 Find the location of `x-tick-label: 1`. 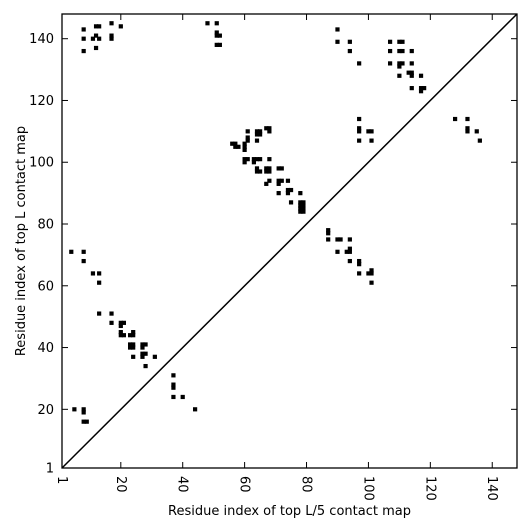

x-tick-label: 1 is located at coordinates (61, 480).